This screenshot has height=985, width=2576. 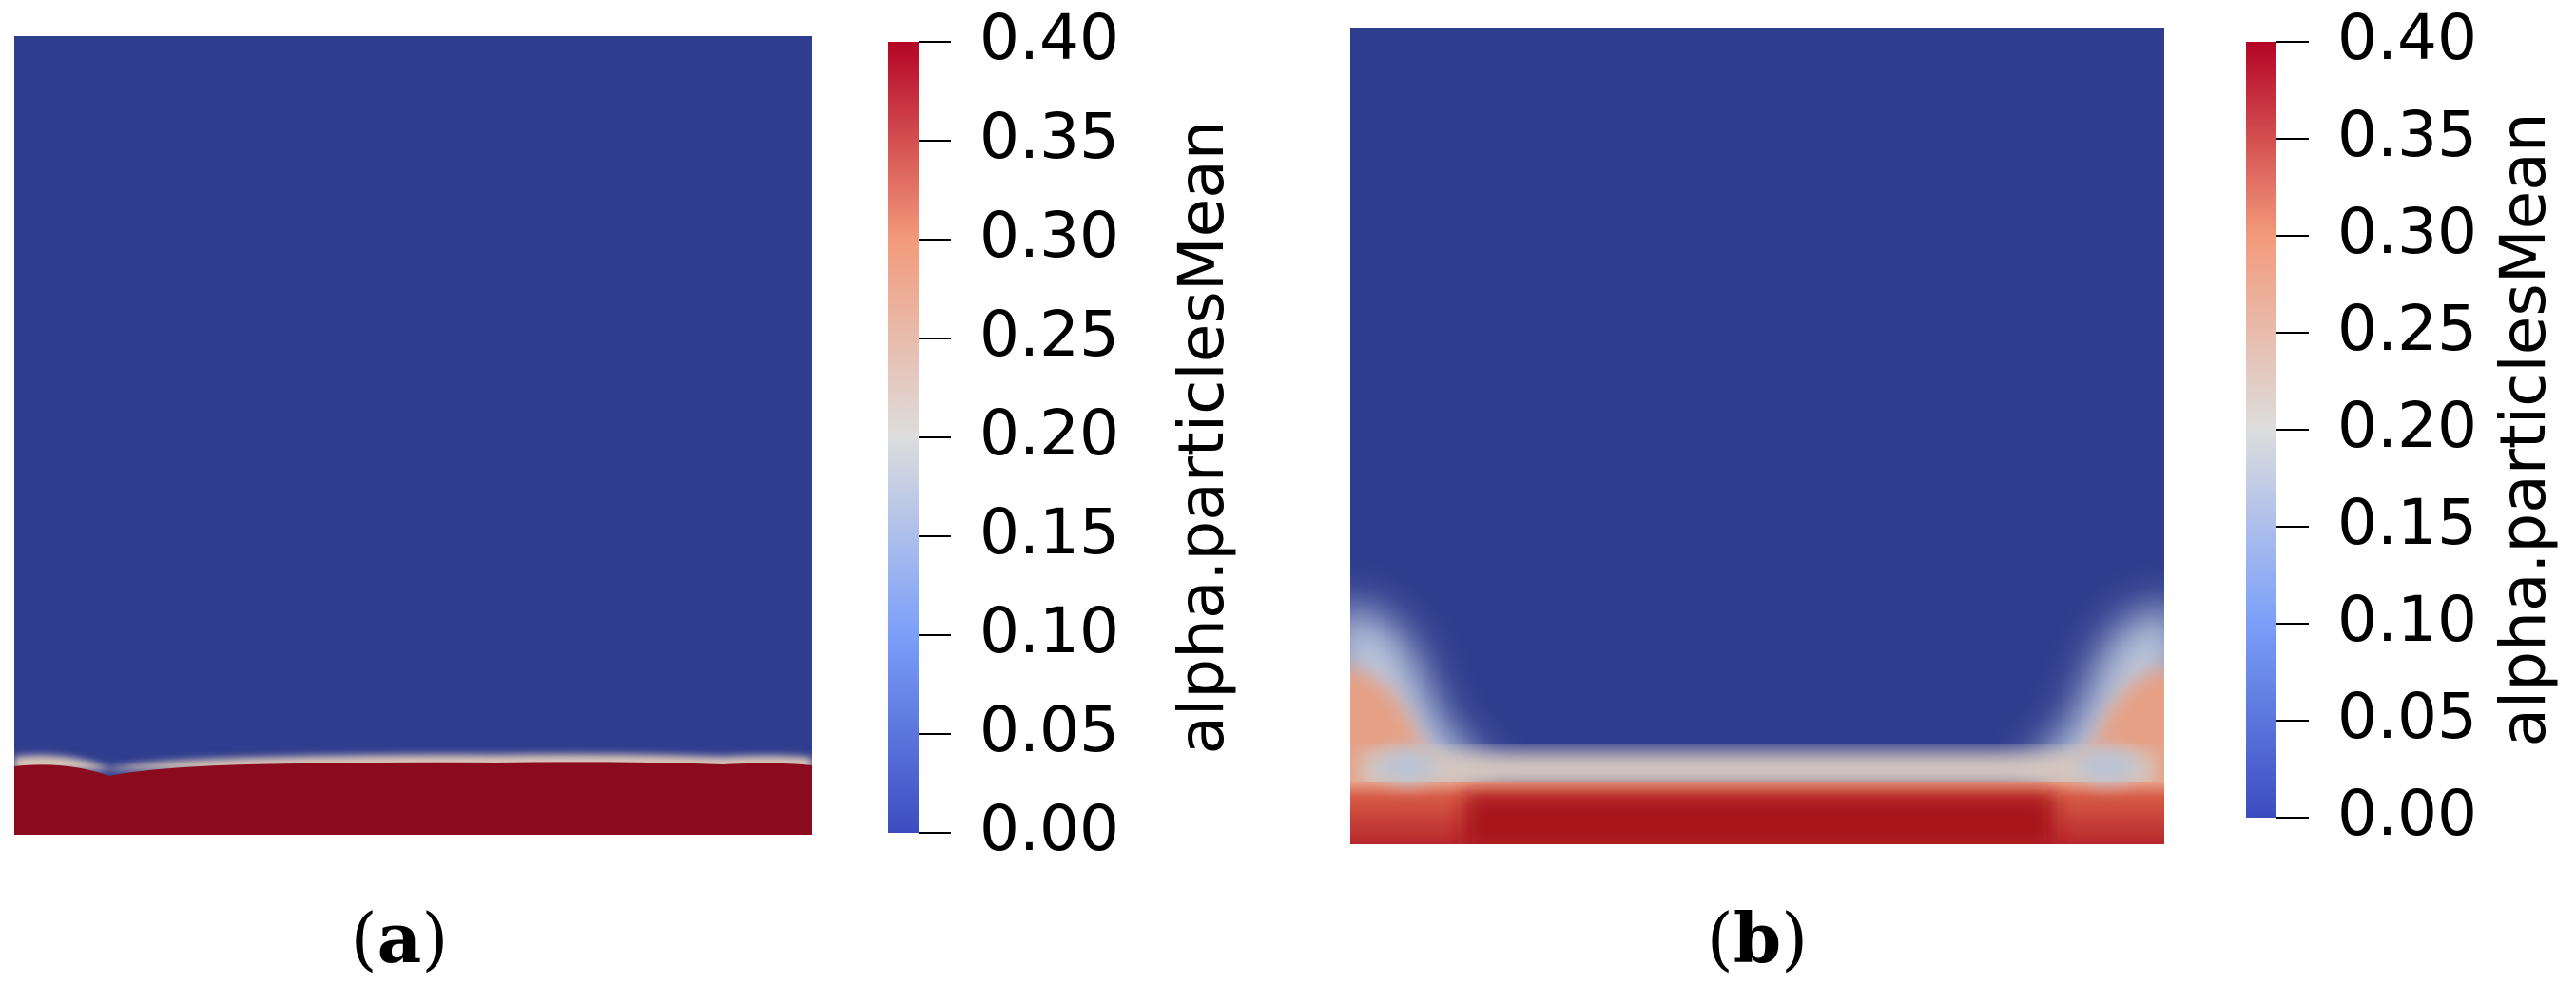 I want to click on panel-b-caption: (b), so click(x=1758, y=938).